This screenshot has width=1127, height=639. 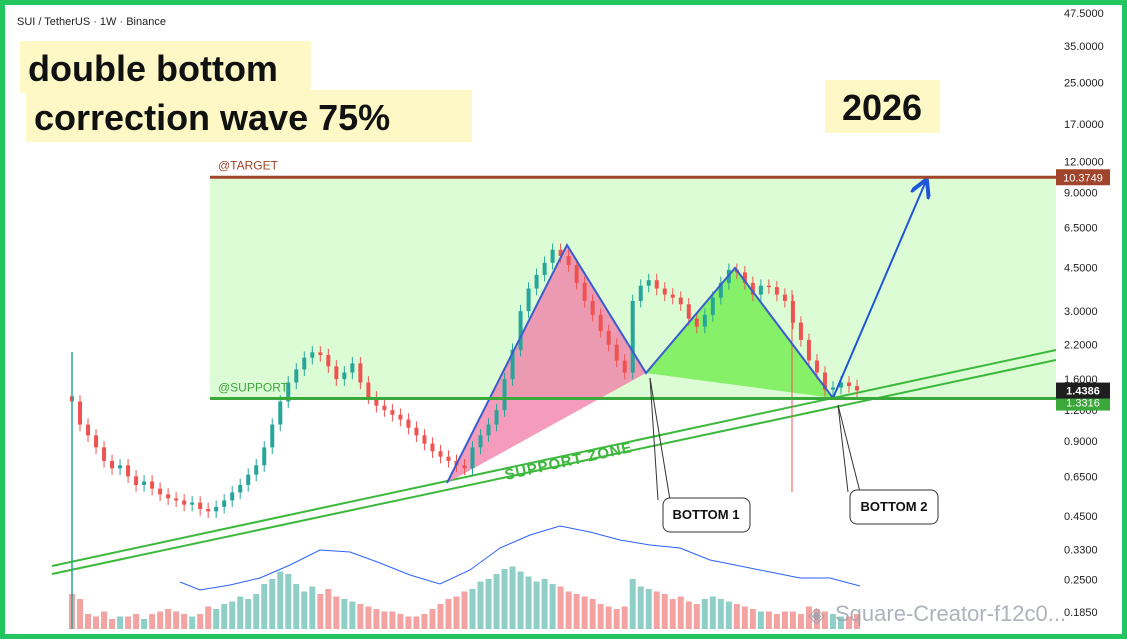 What do you see at coordinates (1081, 551) in the screenshot?
I see `axis-tick-label: 0.3300` at bounding box center [1081, 551].